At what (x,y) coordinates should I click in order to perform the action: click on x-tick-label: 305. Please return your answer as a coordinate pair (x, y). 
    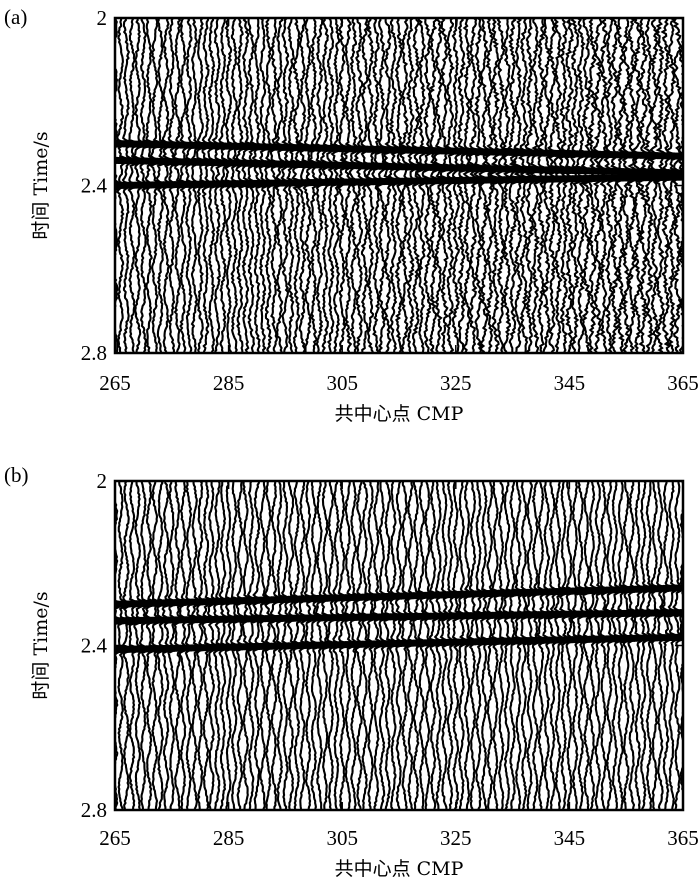
    Looking at the image, I should click on (342, 383).